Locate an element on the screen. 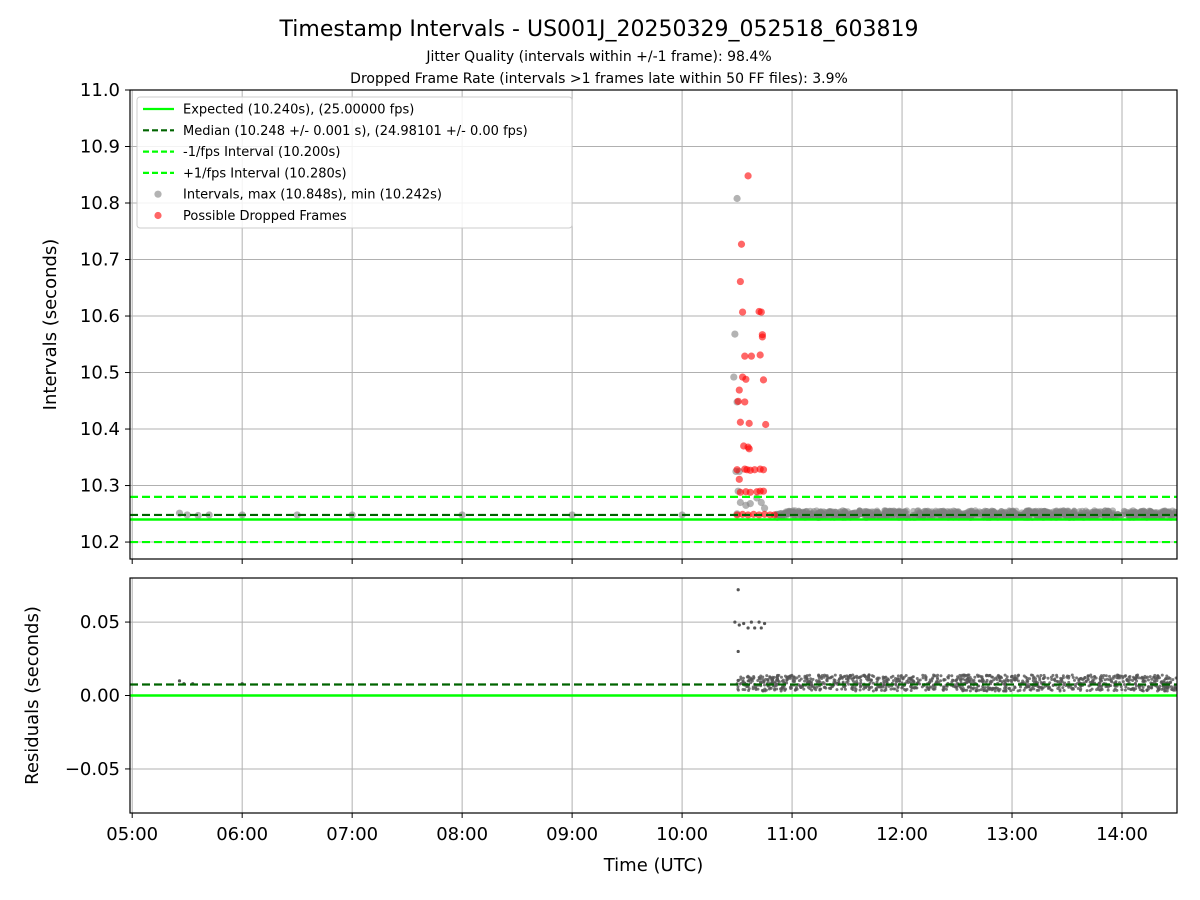 This screenshot has width=1200, height=900. x-axis-label: Time (UTC) is located at coordinates (653, 865).